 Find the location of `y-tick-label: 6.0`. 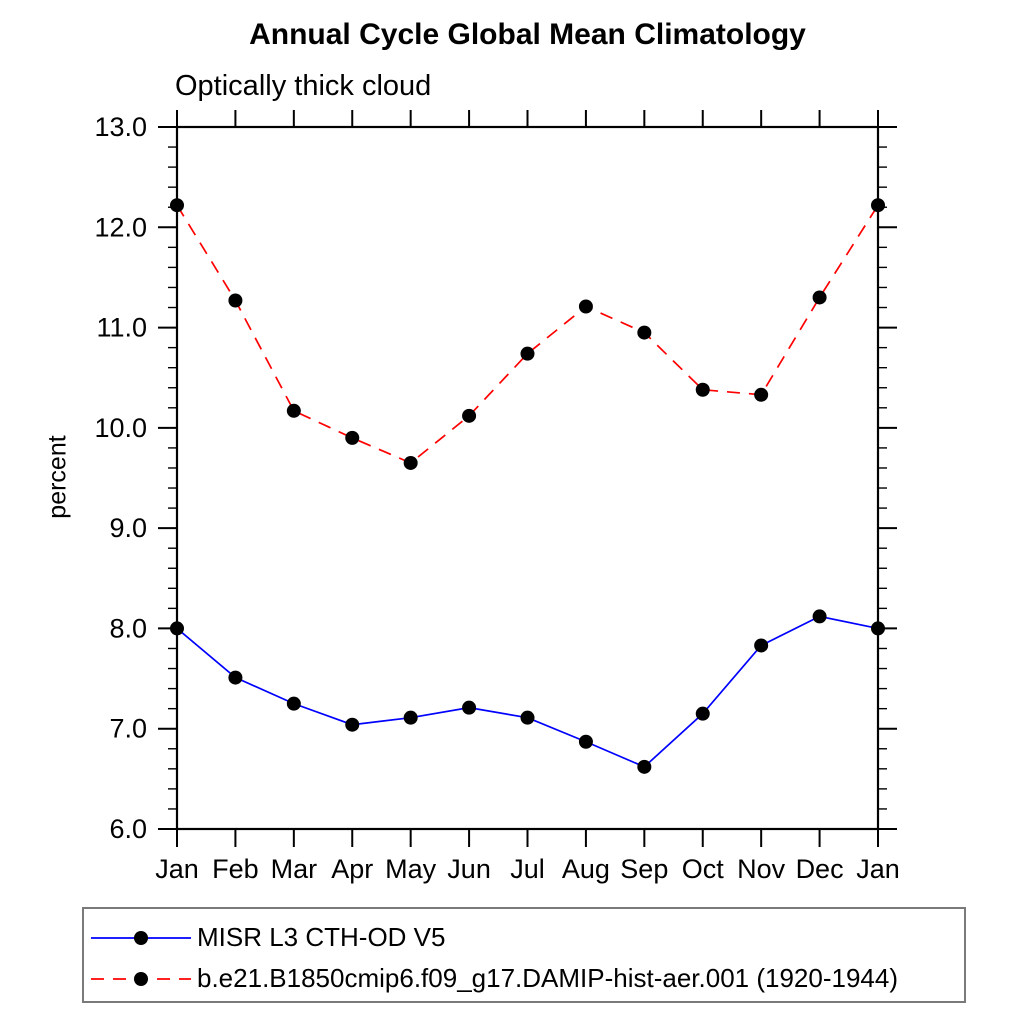

y-tick-label: 6.0 is located at coordinates (128, 829).